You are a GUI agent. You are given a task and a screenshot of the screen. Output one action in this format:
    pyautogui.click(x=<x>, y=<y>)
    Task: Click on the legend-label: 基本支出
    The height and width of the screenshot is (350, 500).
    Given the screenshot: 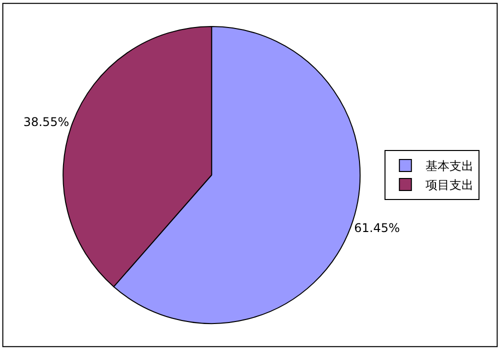 What is the action you would take?
    pyautogui.click(x=449, y=166)
    